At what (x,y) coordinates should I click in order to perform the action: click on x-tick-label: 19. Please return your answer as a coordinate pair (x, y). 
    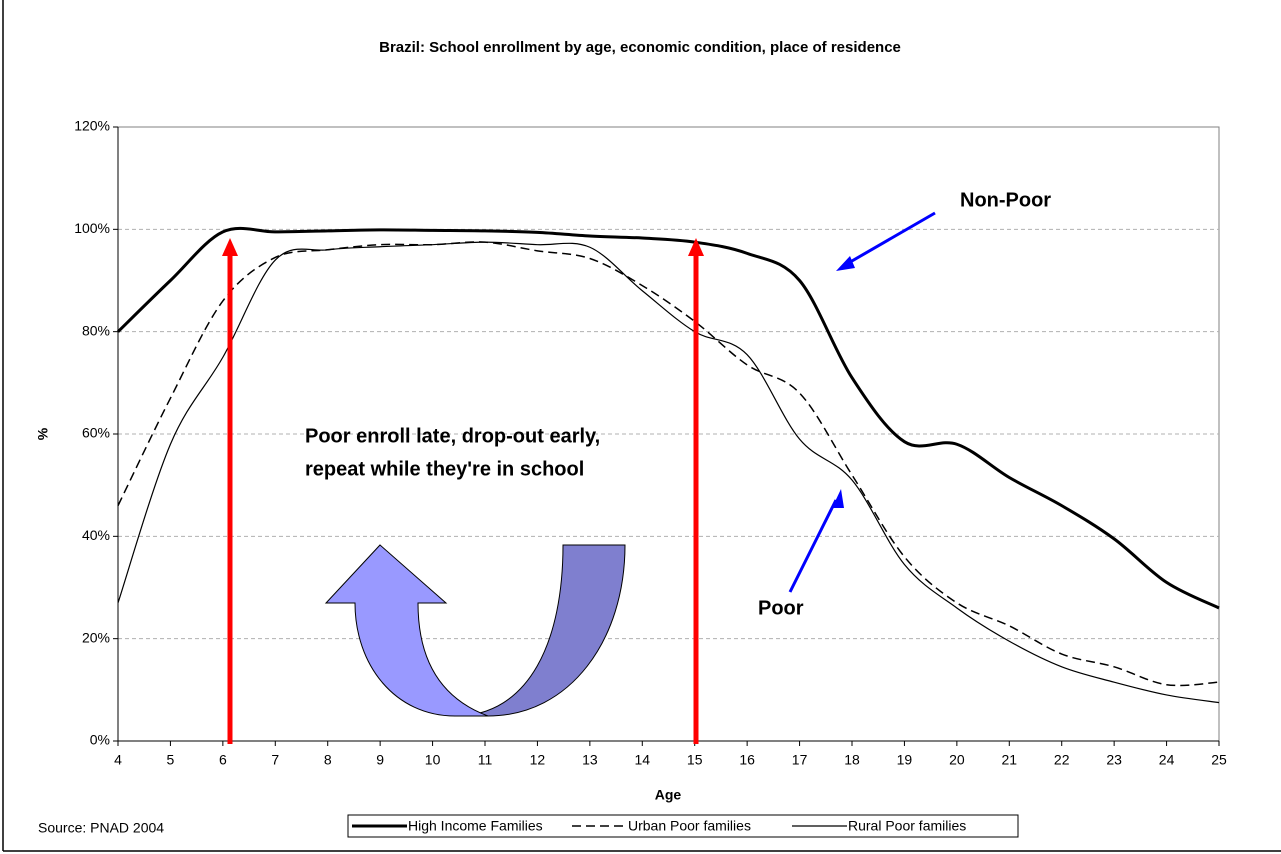
    Looking at the image, I should click on (905, 760).